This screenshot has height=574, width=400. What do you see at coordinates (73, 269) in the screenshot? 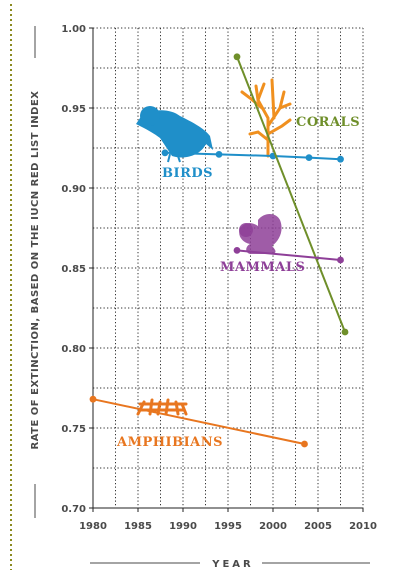
I see `y-tick-label: 0.85` at bounding box center [73, 269].